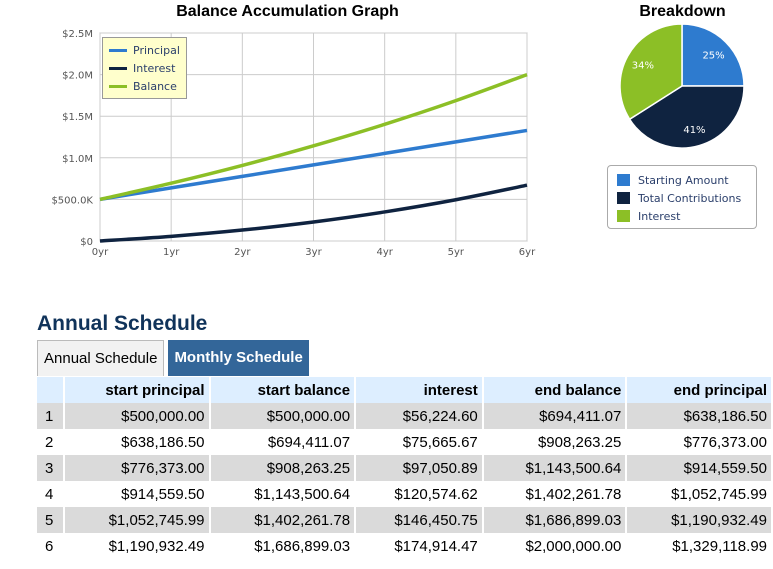 The width and height of the screenshot is (773, 569). Describe the element at coordinates (686, 216) in the screenshot. I see `pie-legend-item-interest: Interest` at that location.